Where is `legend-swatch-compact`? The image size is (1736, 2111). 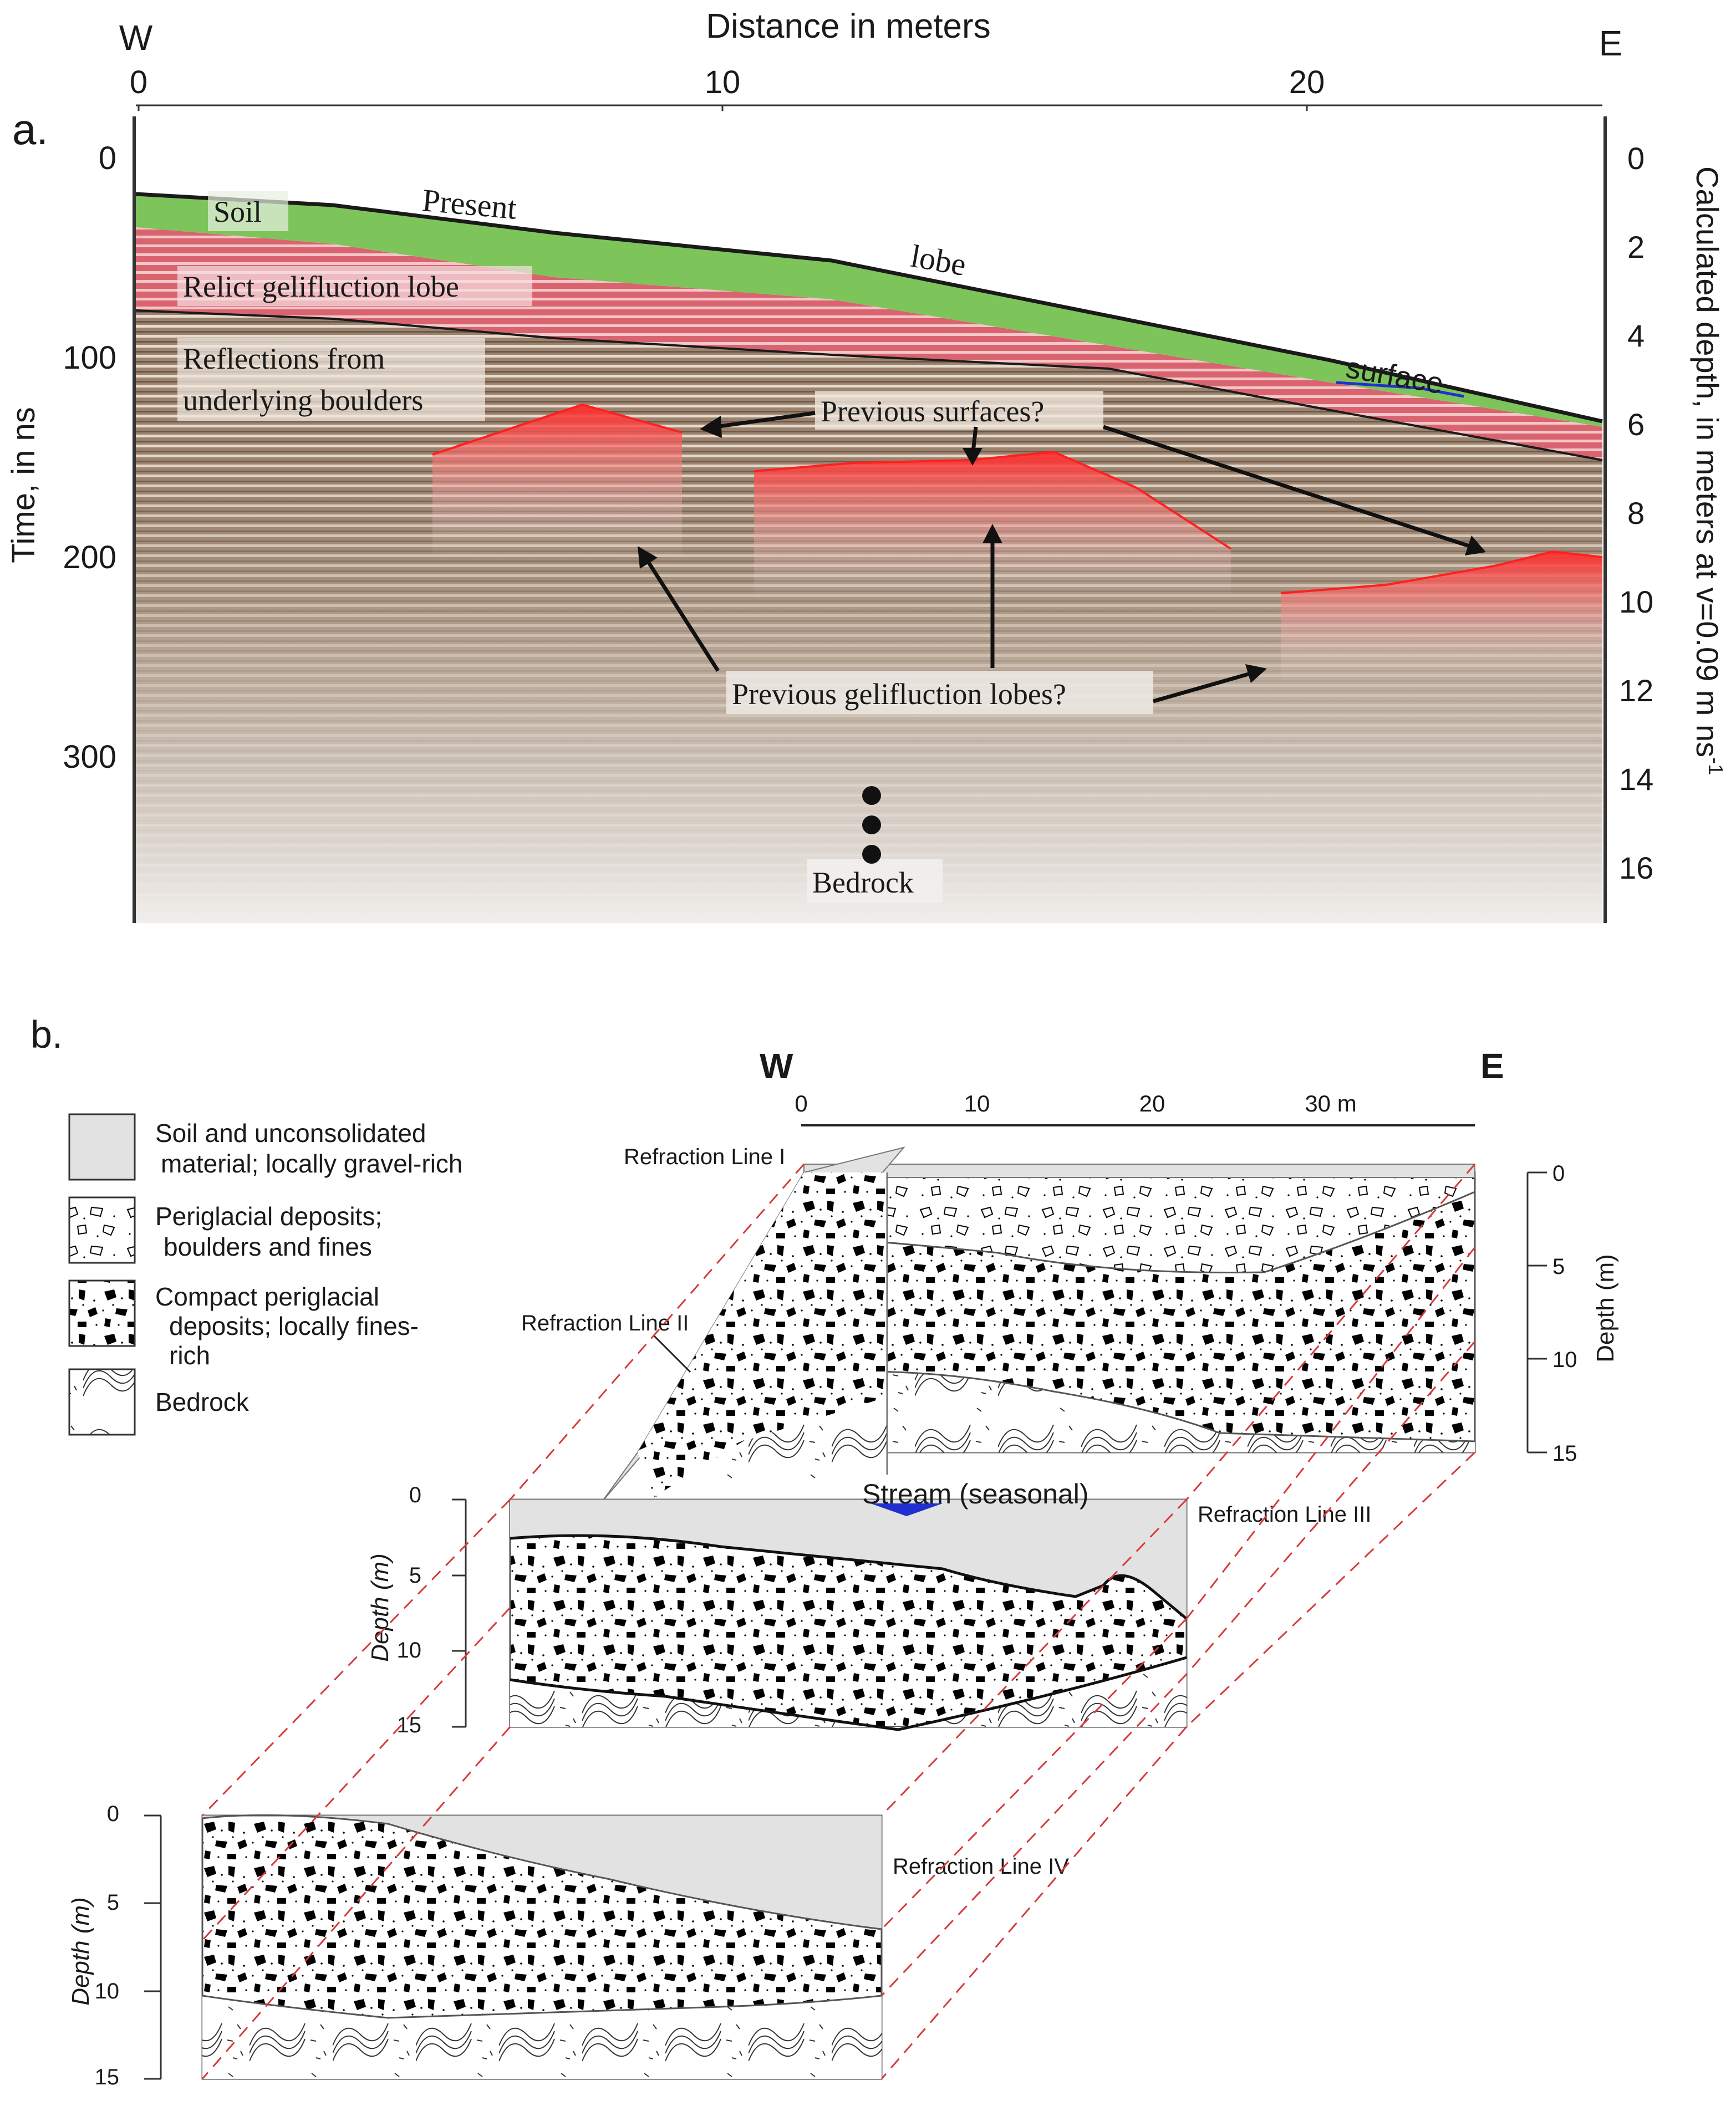
legend-swatch-compact is located at coordinates (102, 1313).